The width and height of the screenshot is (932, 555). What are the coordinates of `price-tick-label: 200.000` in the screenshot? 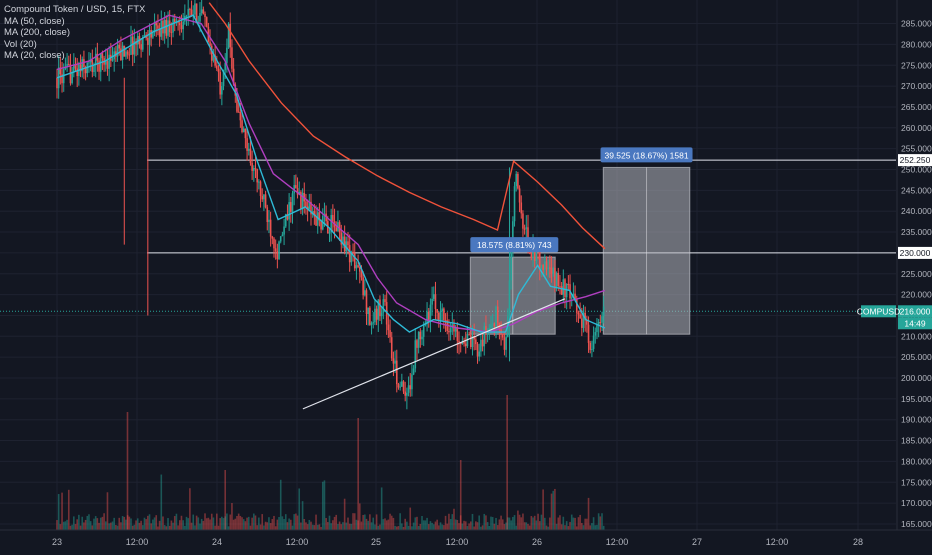 It's located at (916, 378).